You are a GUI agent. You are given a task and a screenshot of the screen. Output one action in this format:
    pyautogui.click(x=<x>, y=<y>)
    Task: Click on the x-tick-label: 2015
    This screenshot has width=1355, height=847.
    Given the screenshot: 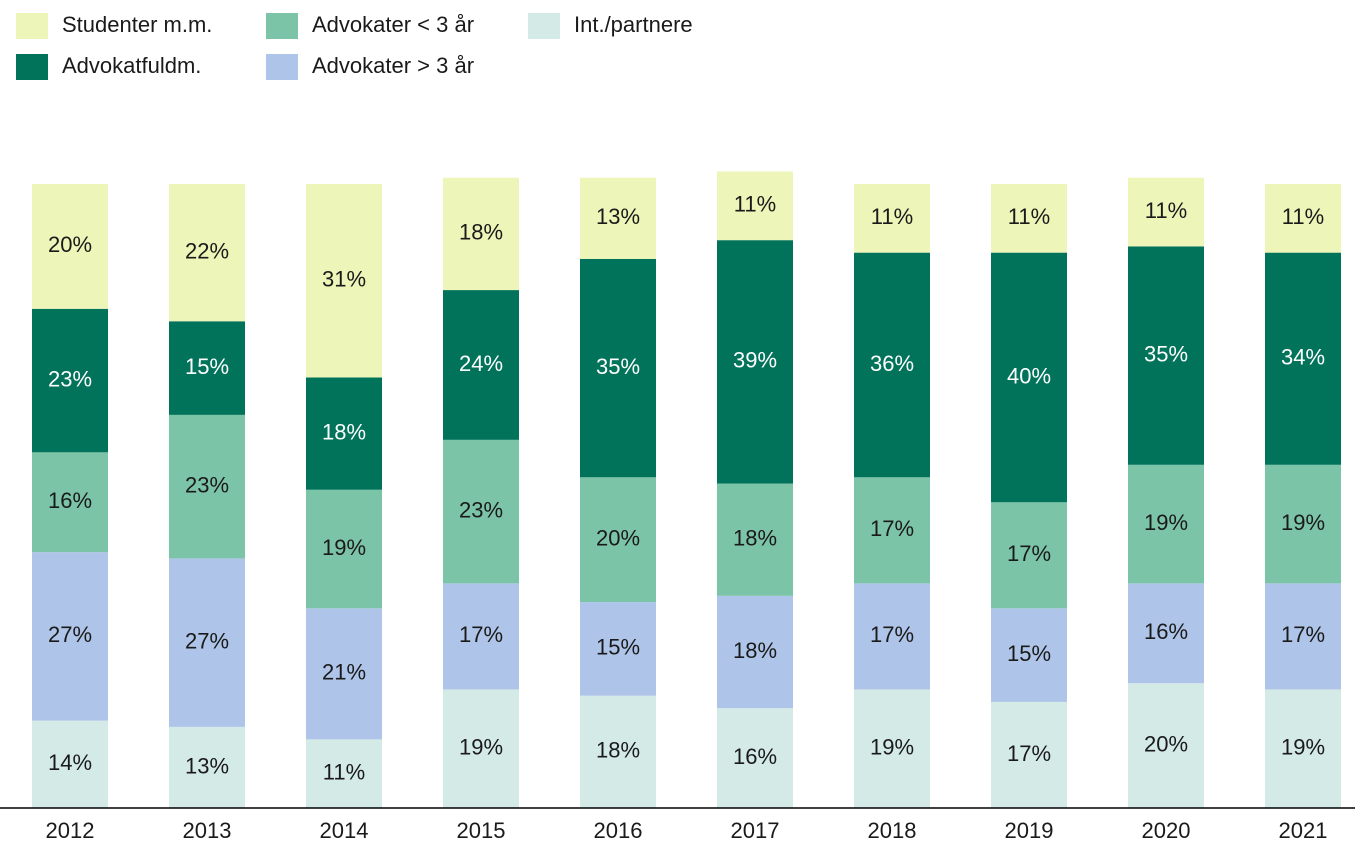 What is the action you would take?
    pyautogui.click(x=481, y=830)
    